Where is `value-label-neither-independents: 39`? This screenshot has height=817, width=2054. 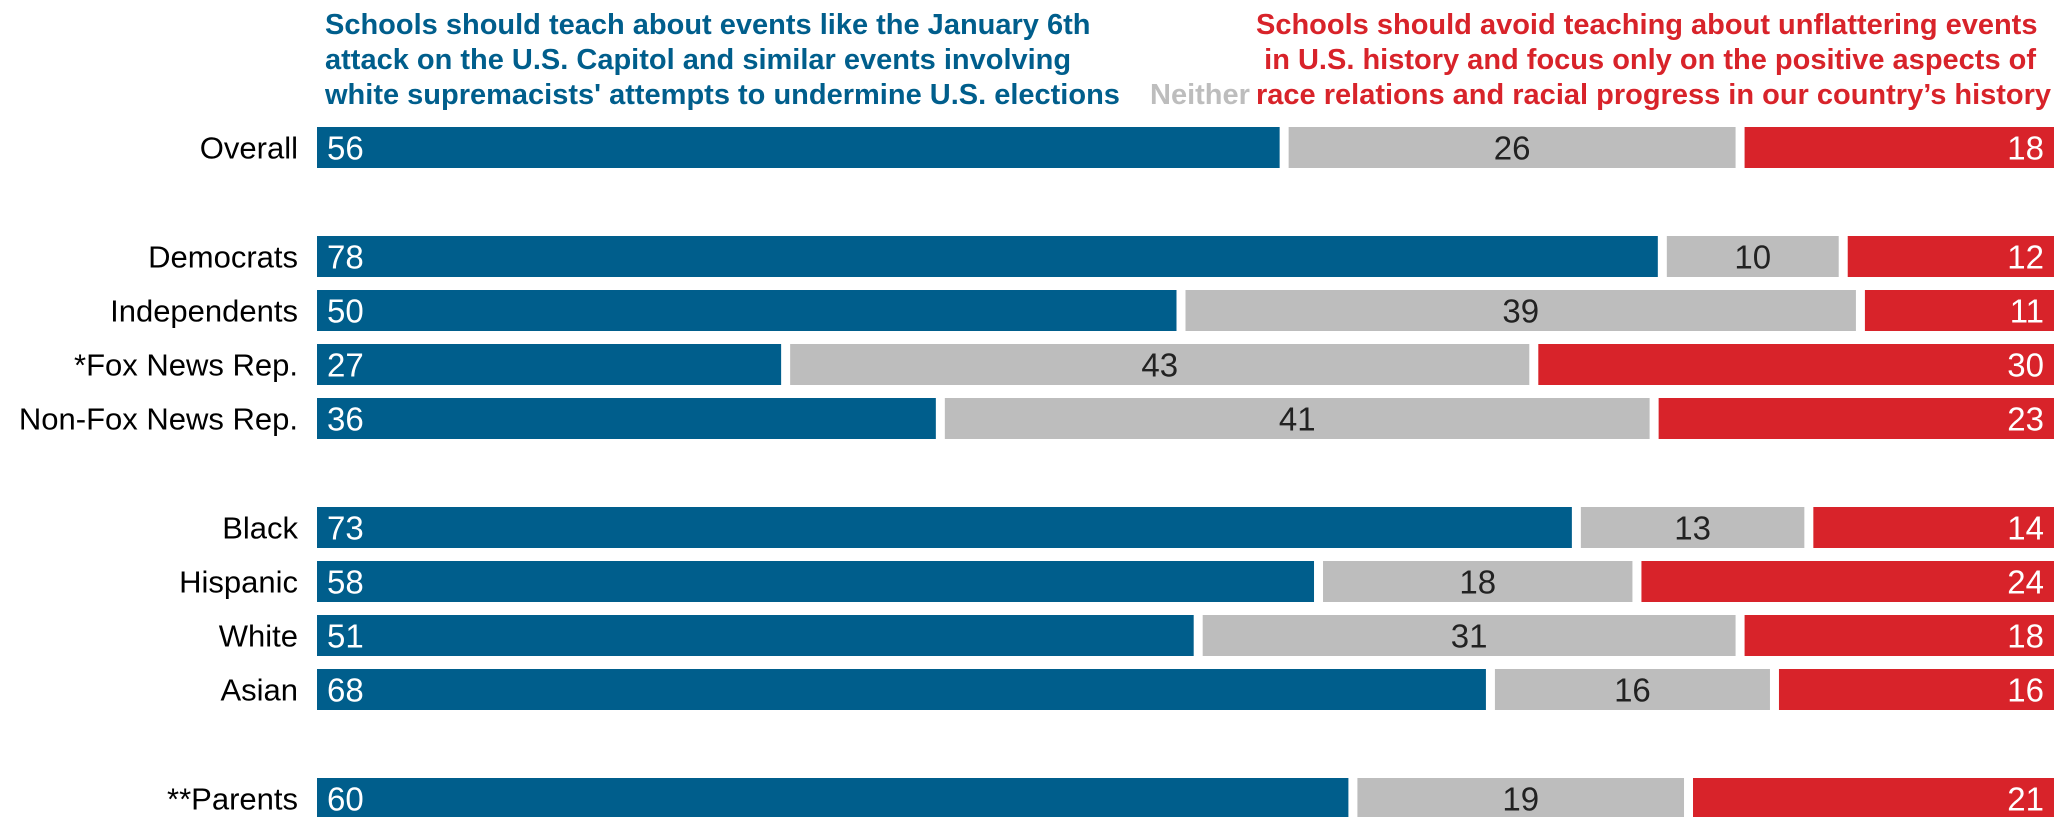
value-label-neither-independents: 39 is located at coordinates (1520, 311).